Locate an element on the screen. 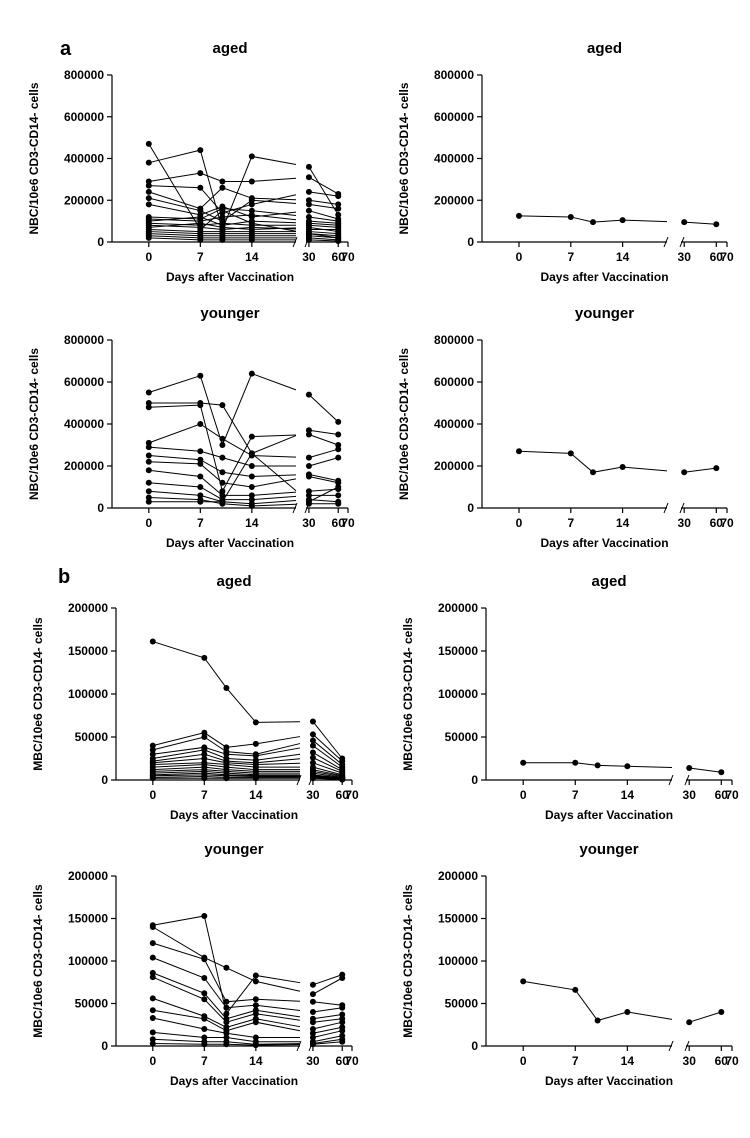 Image resolution: width=750 pixels, height=1138 pixels. panel-letter-a: a is located at coordinates (66, 49).